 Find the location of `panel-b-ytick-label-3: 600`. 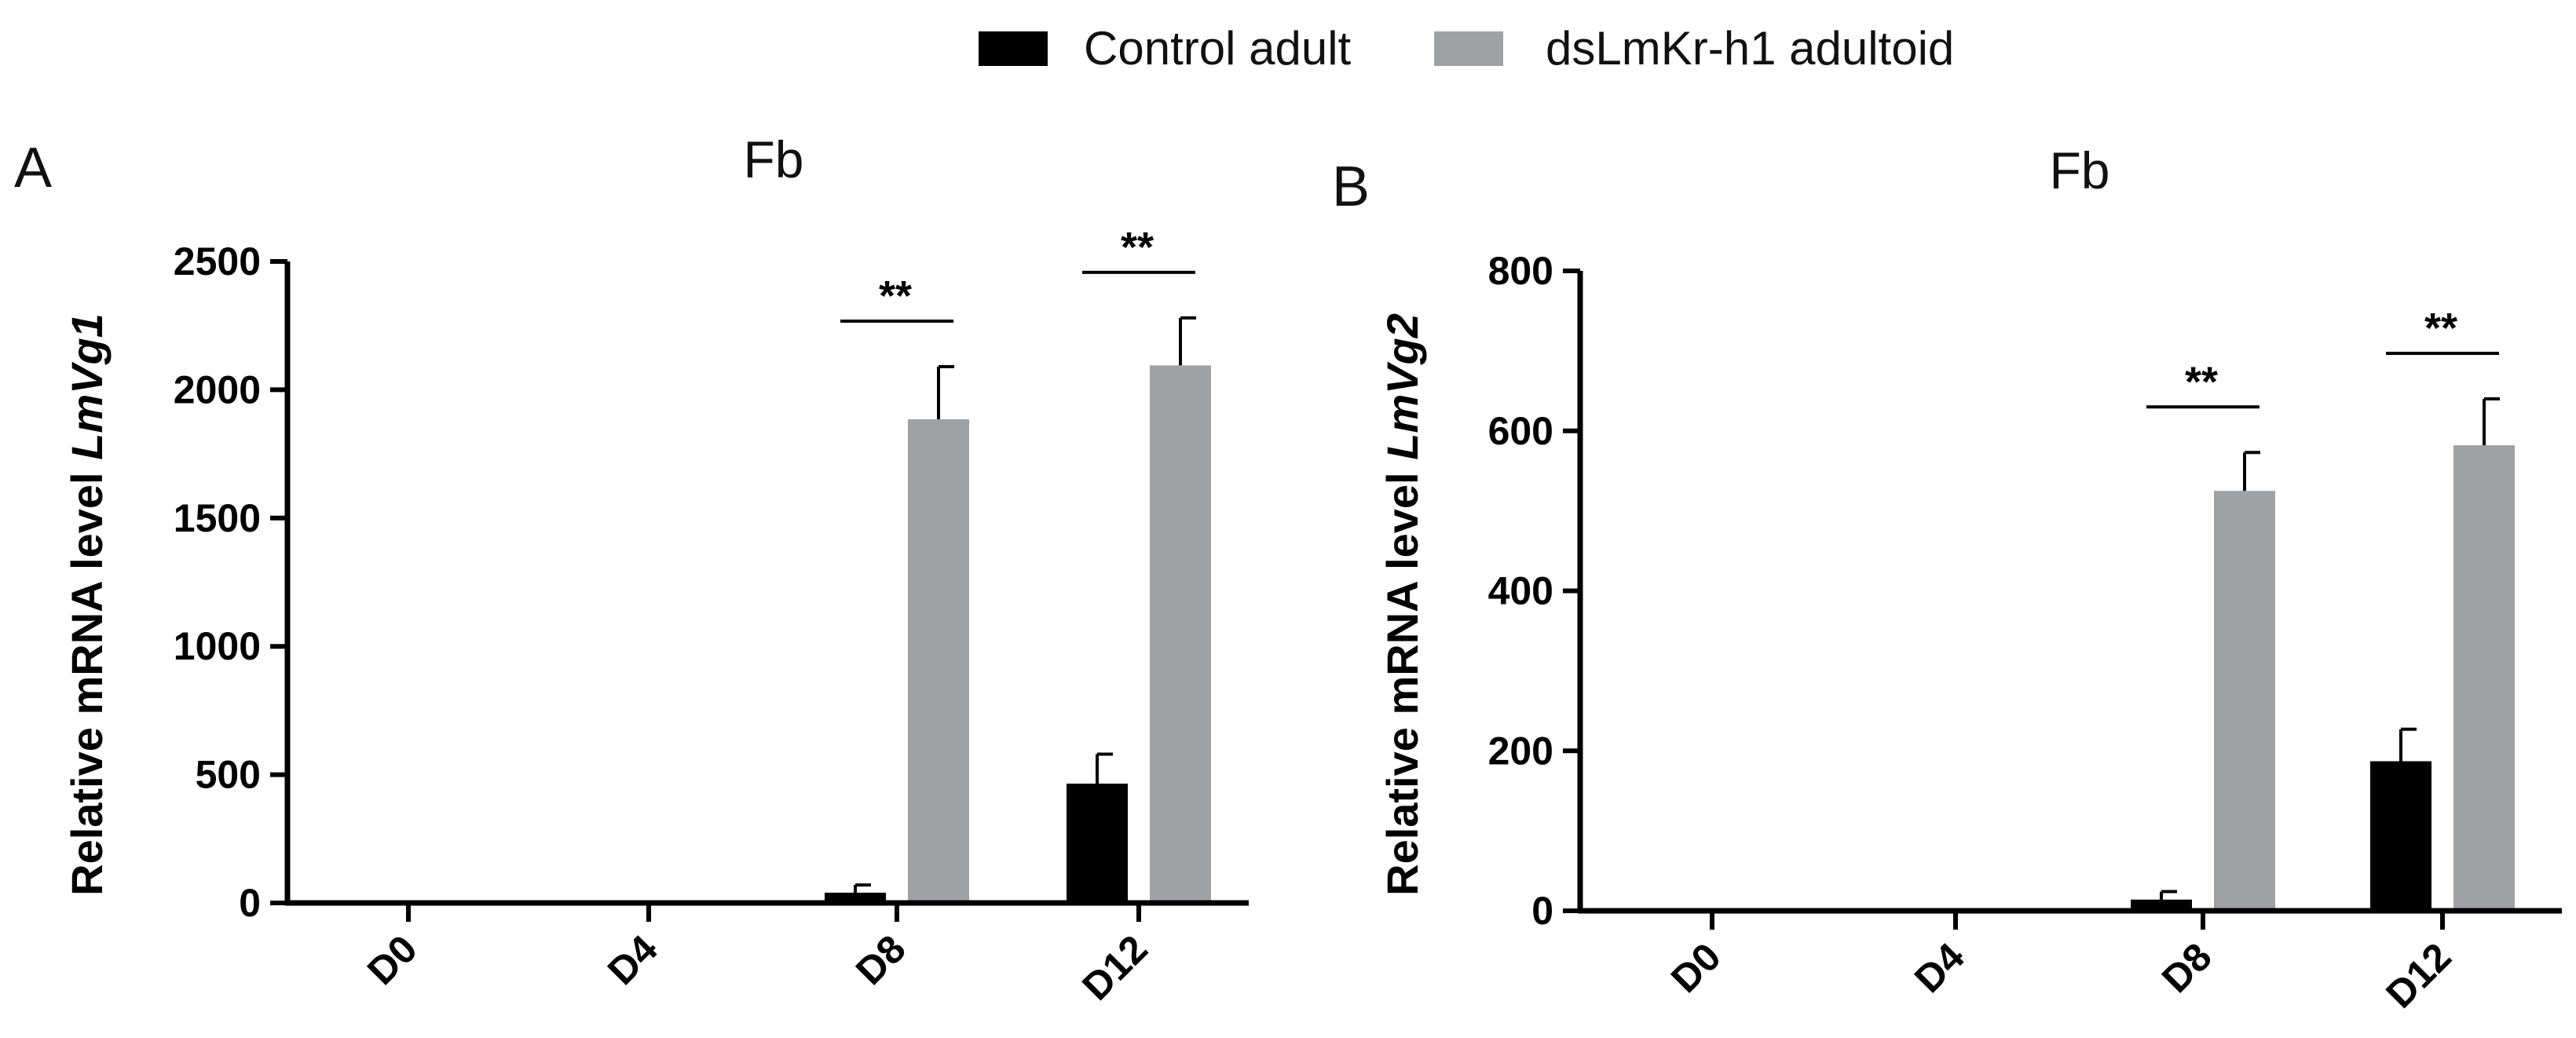

panel-b-ytick-label-3: 600 is located at coordinates (1521, 431).